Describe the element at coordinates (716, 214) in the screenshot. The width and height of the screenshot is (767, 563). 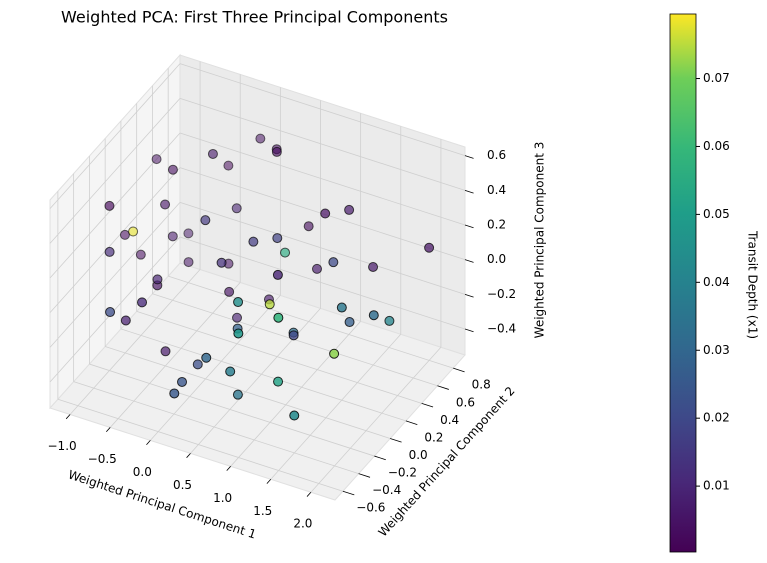
I see `colorbar-tick-label: 0.05` at that location.